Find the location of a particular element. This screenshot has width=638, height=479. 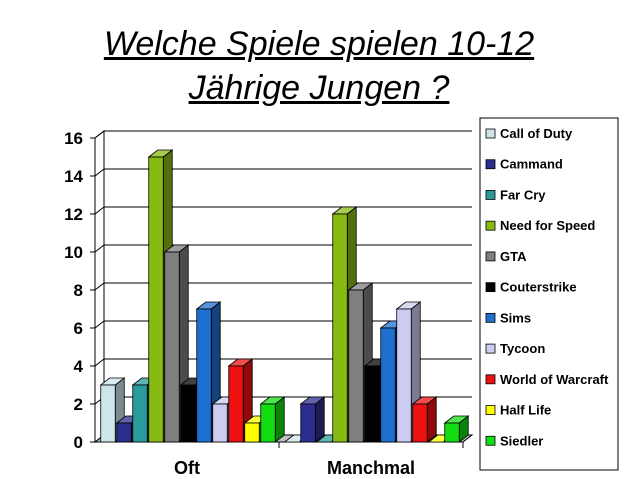

y-tick-label: 4 is located at coordinates (79, 366).